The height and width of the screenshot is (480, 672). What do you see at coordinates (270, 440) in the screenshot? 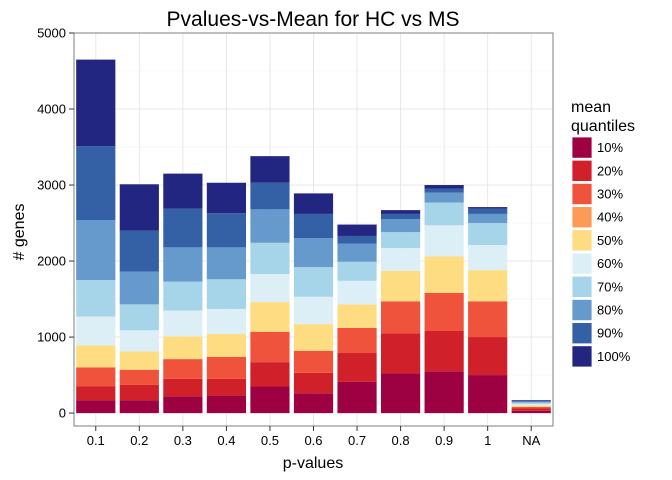
I see `x-tick-label: 0.5` at bounding box center [270, 440].